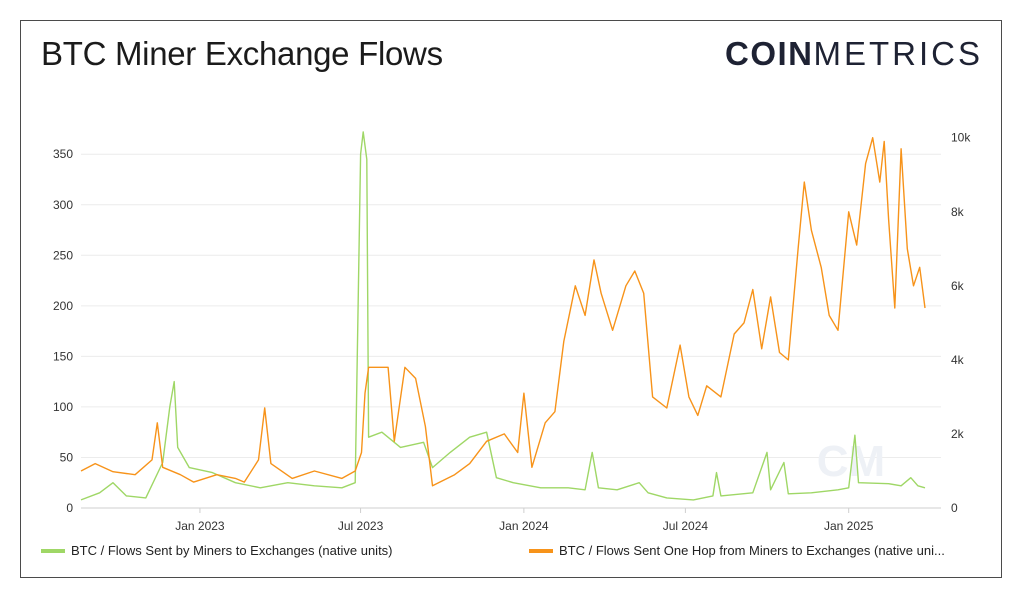  I want to click on y-left-tick-label: 150, so click(63, 356).